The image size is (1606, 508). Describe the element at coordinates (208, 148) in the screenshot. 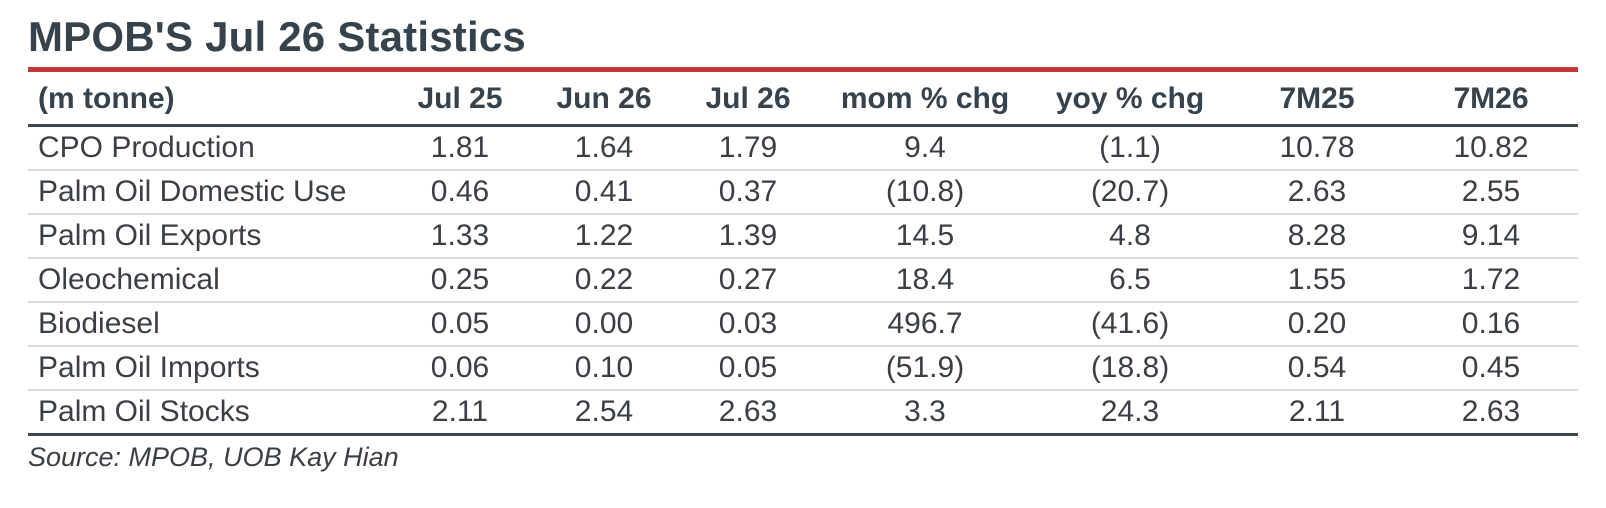

I see `row-label: CPO Production` at that location.